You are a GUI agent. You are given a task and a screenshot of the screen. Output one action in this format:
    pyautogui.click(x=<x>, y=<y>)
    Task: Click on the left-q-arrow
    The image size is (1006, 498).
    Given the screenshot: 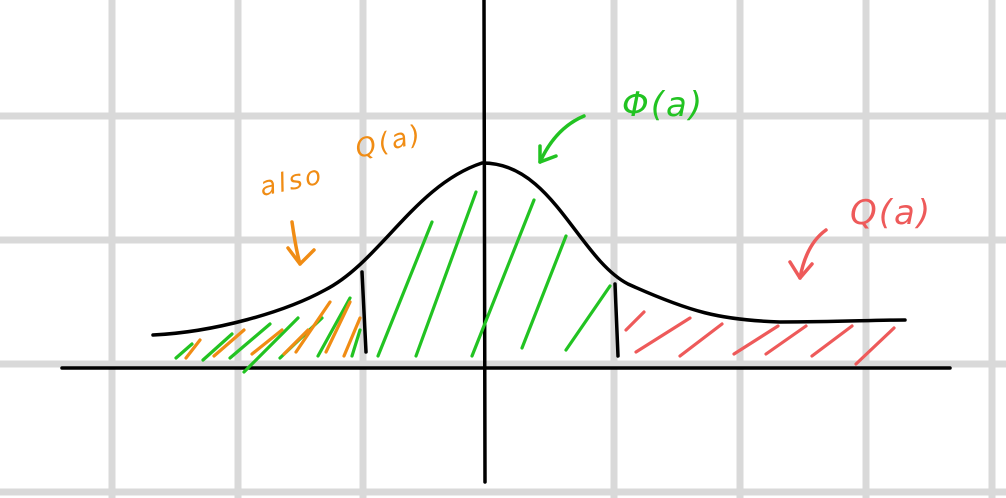 What is the action you would take?
    pyautogui.click(x=301, y=243)
    